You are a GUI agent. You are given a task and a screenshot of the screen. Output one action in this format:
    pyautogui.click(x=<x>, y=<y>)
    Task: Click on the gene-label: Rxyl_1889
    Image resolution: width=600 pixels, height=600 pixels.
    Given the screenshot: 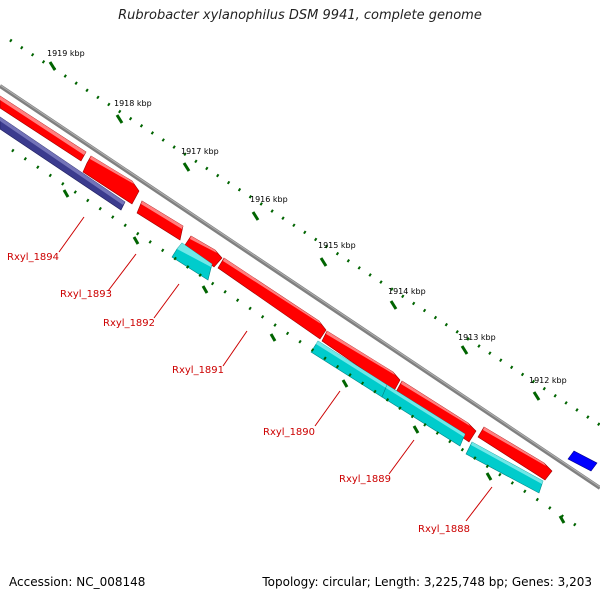 What is the action you would take?
    pyautogui.click(x=365, y=479)
    